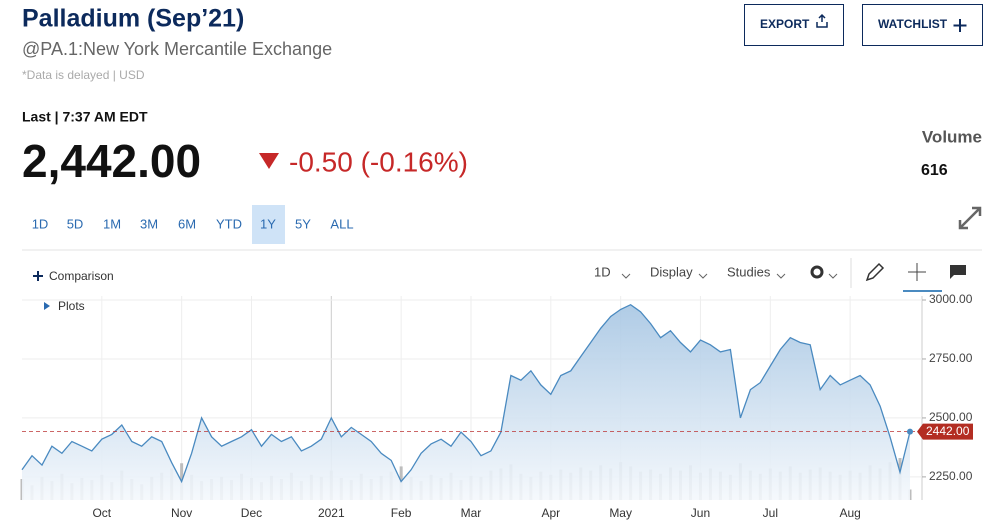 This screenshot has width=995, height=531. What do you see at coordinates (181, 513) in the screenshot?
I see `x-tick-label: Nov` at bounding box center [181, 513].